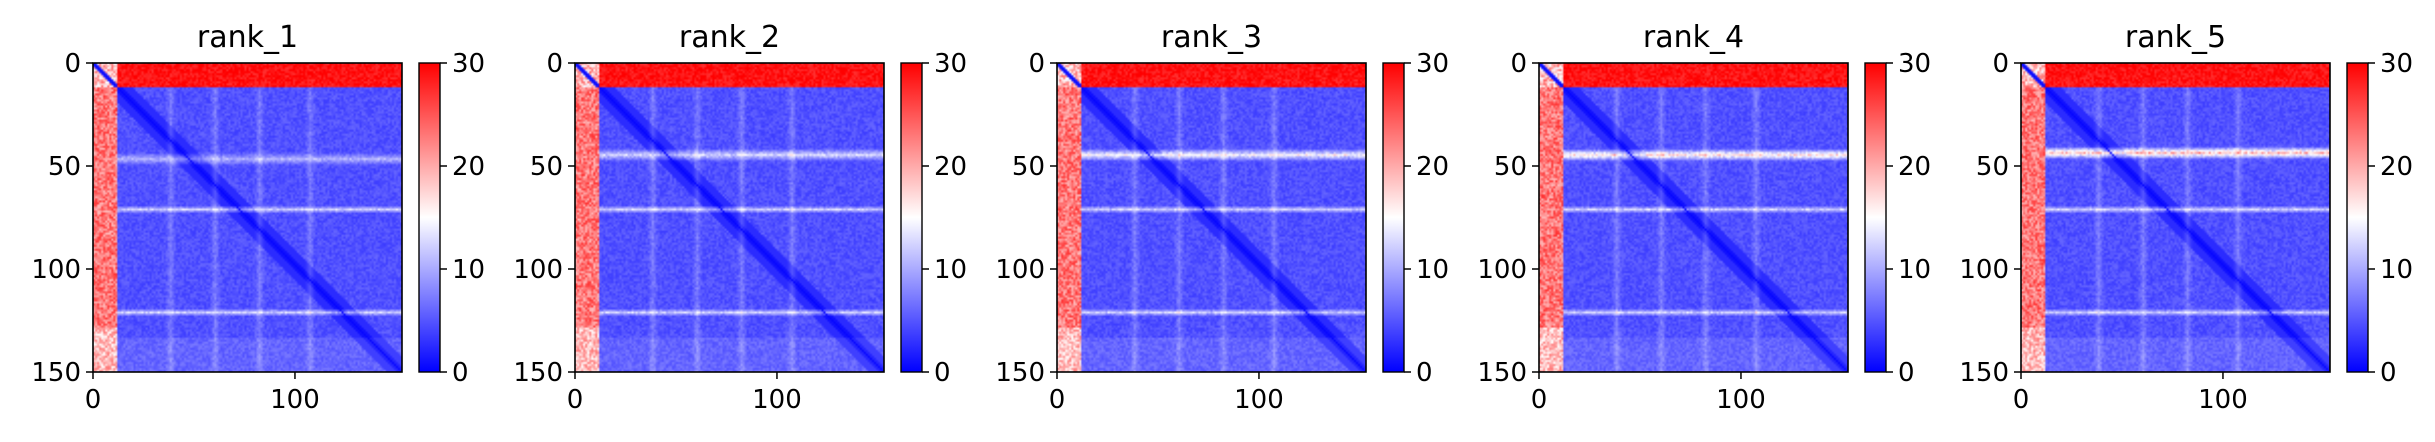 This screenshot has height=442, width=2435. Describe the element at coordinates (2175, 37) in the screenshot. I see `panel-title: rank_5` at that location.